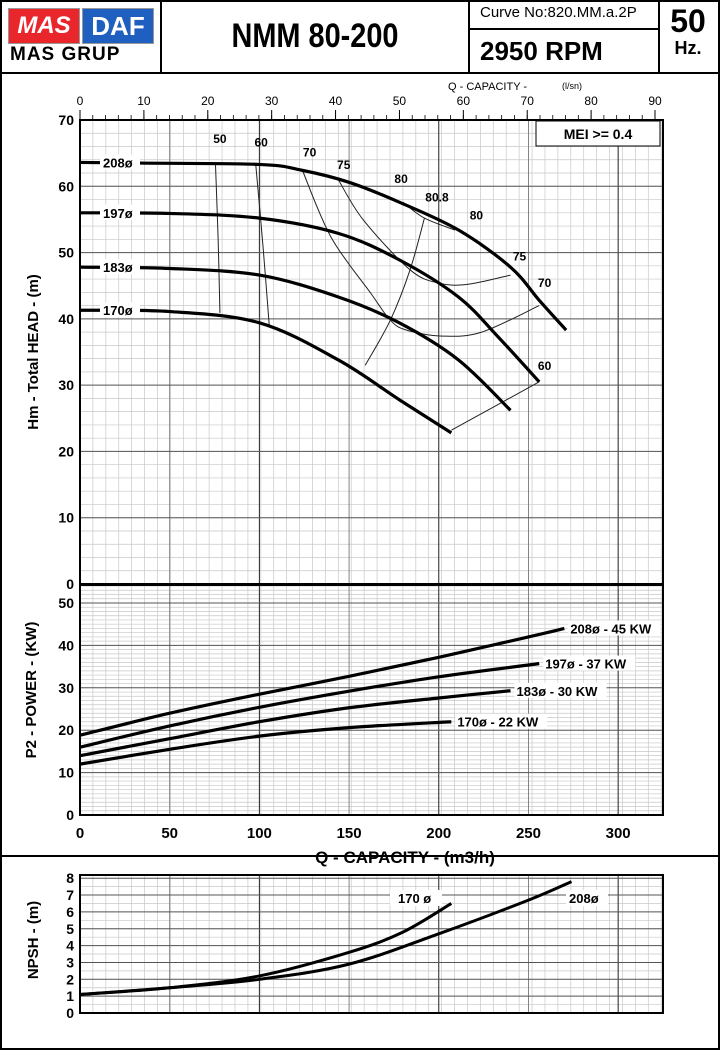 This screenshot has width=720, height=1058. Describe the element at coordinates (487, 87) in the screenshot. I see `top-axis-title: Q - CAPACITY -` at that location.